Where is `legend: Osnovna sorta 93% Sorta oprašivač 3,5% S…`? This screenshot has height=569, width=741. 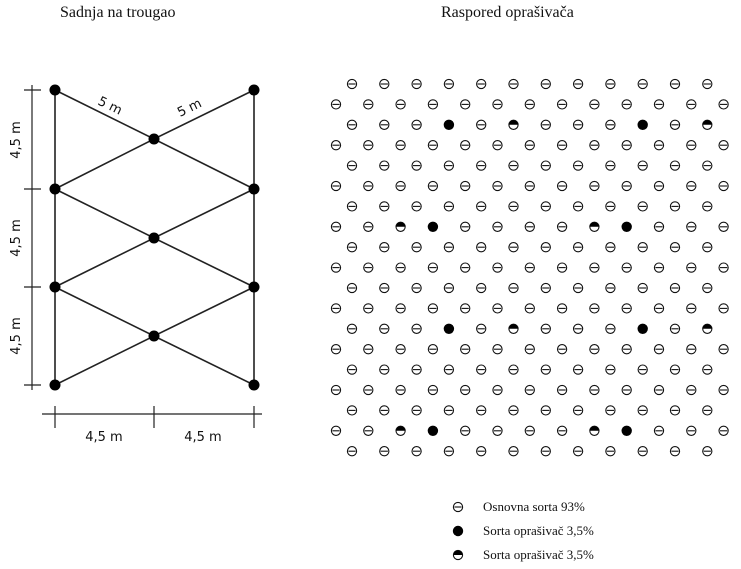
legend: Osnovna sorta 93% Sorta oprašivač 3,5% S… is located at coordinates (523, 530).